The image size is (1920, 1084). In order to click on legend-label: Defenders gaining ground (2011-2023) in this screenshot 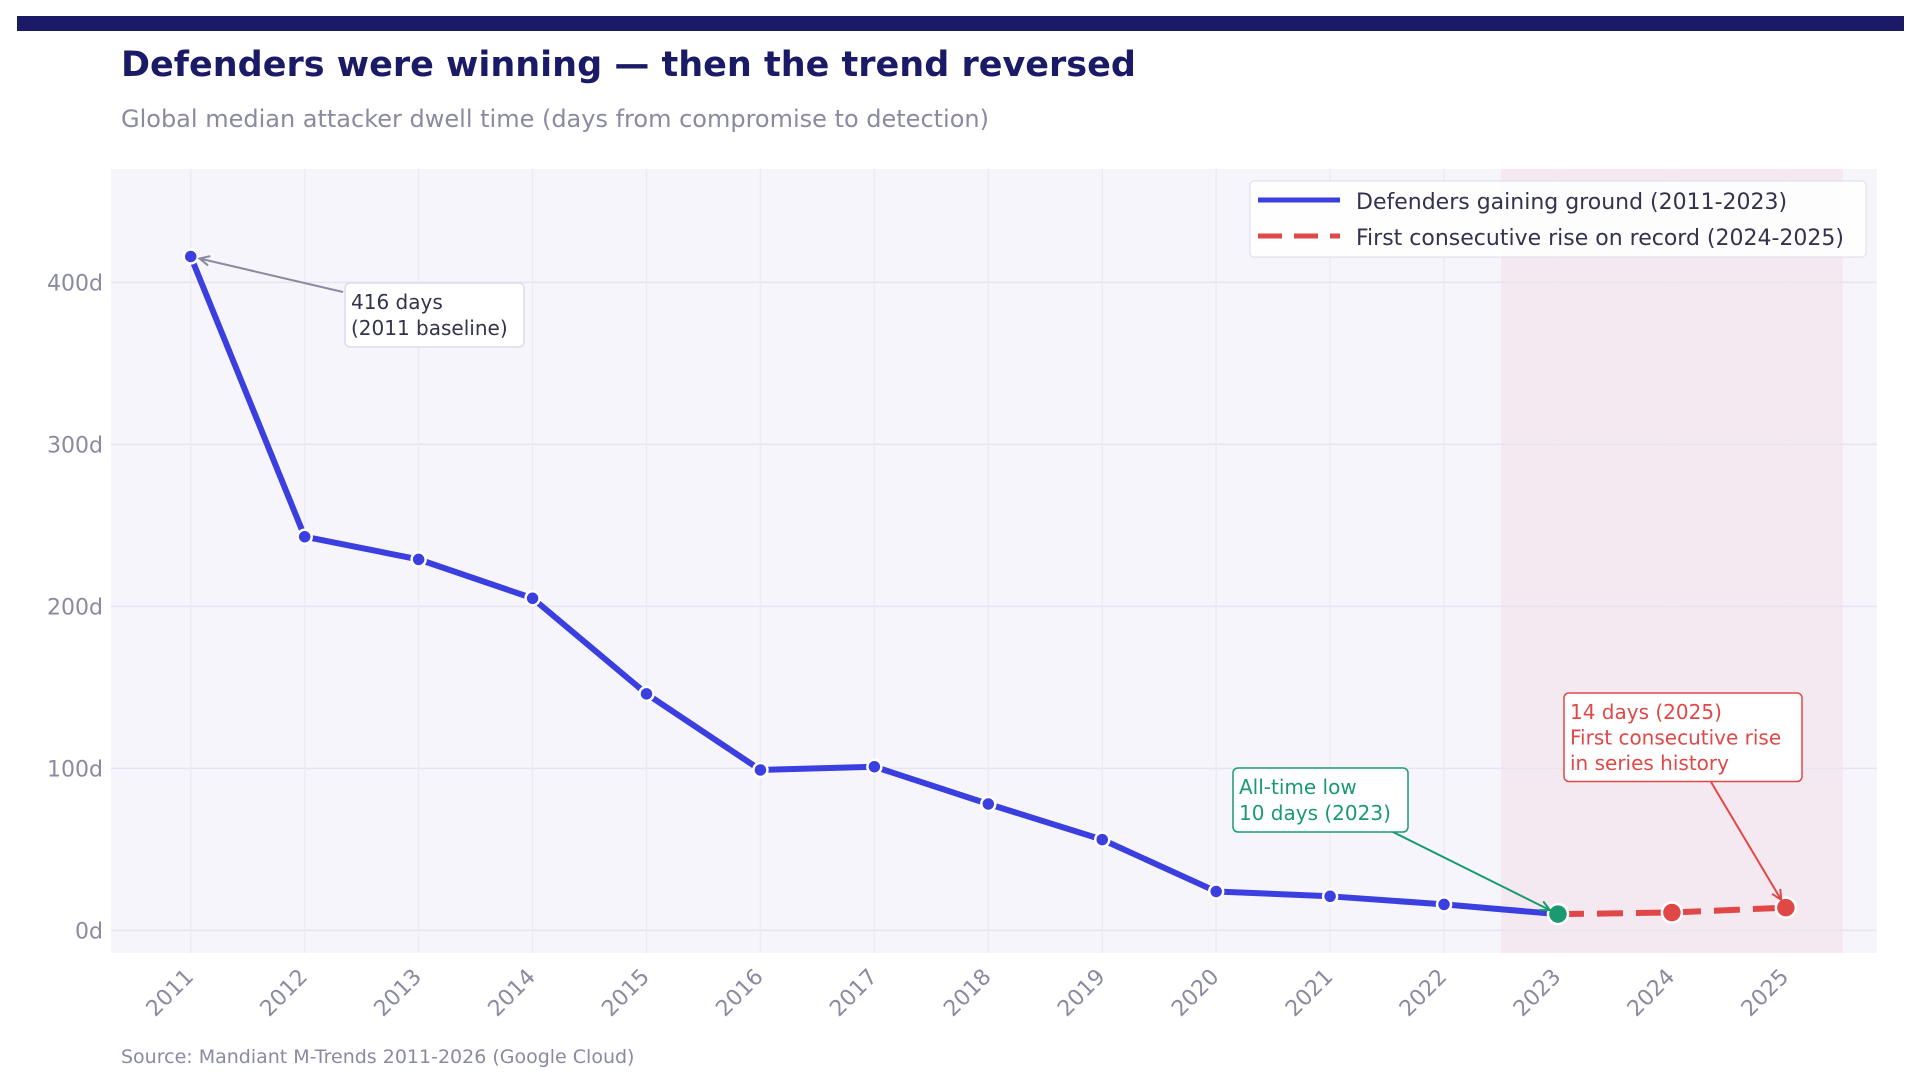, I will do `click(1571, 202)`.